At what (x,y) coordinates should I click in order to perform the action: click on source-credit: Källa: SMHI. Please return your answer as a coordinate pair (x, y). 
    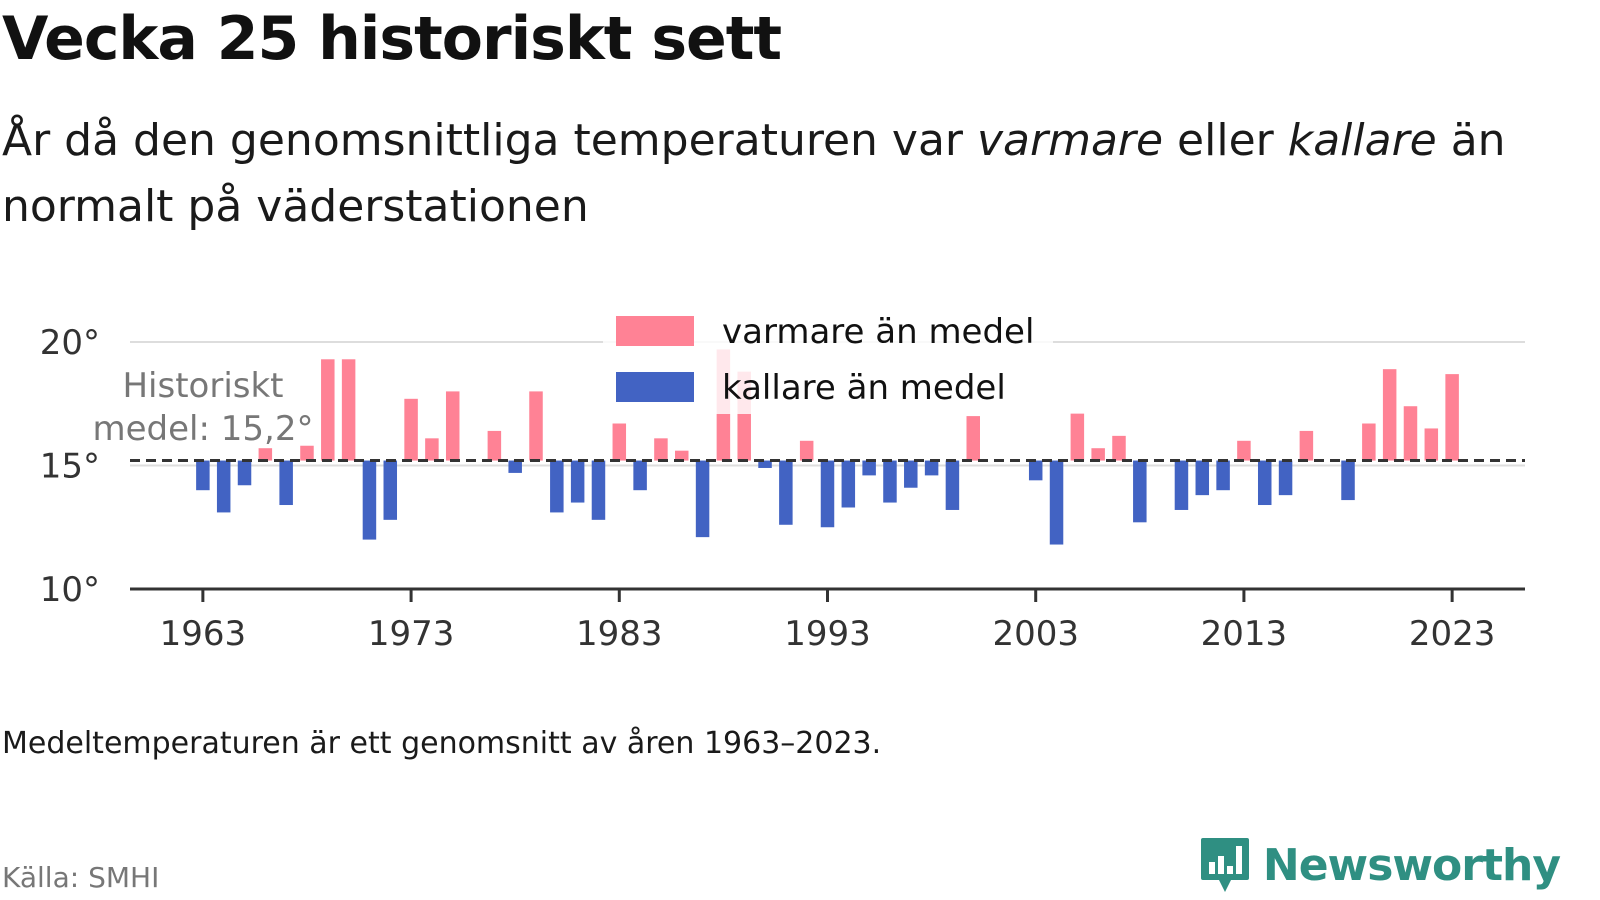
    Looking at the image, I should click on (81, 877).